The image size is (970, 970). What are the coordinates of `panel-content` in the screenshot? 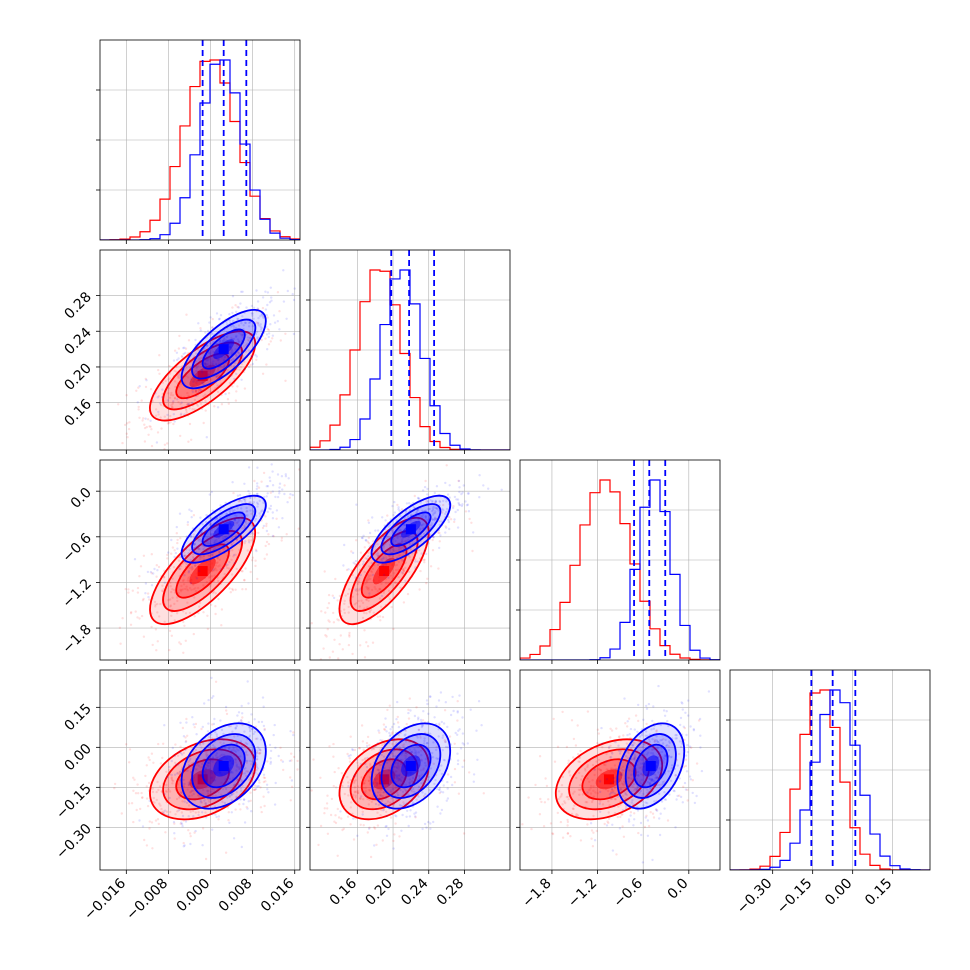 It's located at (397, 775).